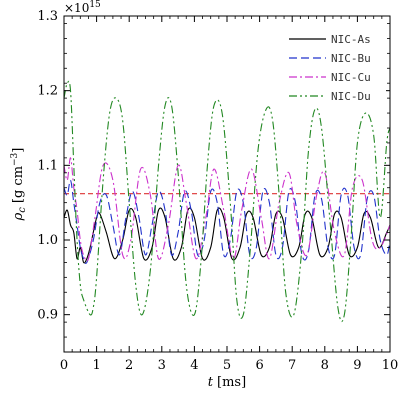 The image size is (407, 407). What do you see at coordinates (351, 39) in the screenshot?
I see `legend-label-nic-as: NIC-As` at bounding box center [351, 39].